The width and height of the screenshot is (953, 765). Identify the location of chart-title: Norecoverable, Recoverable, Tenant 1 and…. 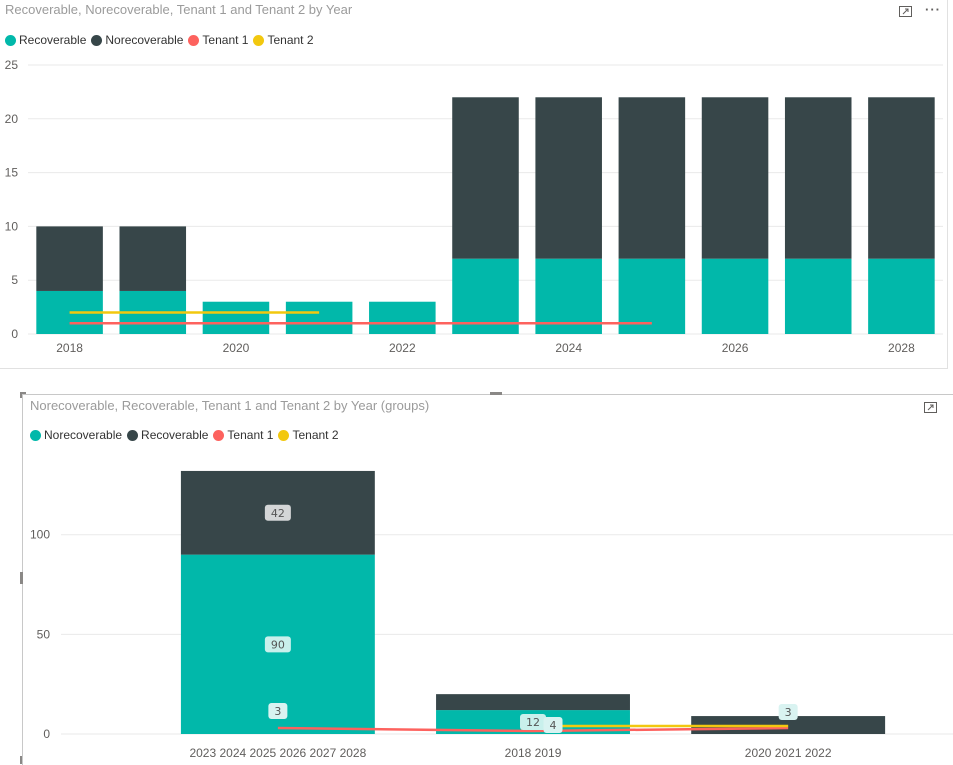
(230, 405).